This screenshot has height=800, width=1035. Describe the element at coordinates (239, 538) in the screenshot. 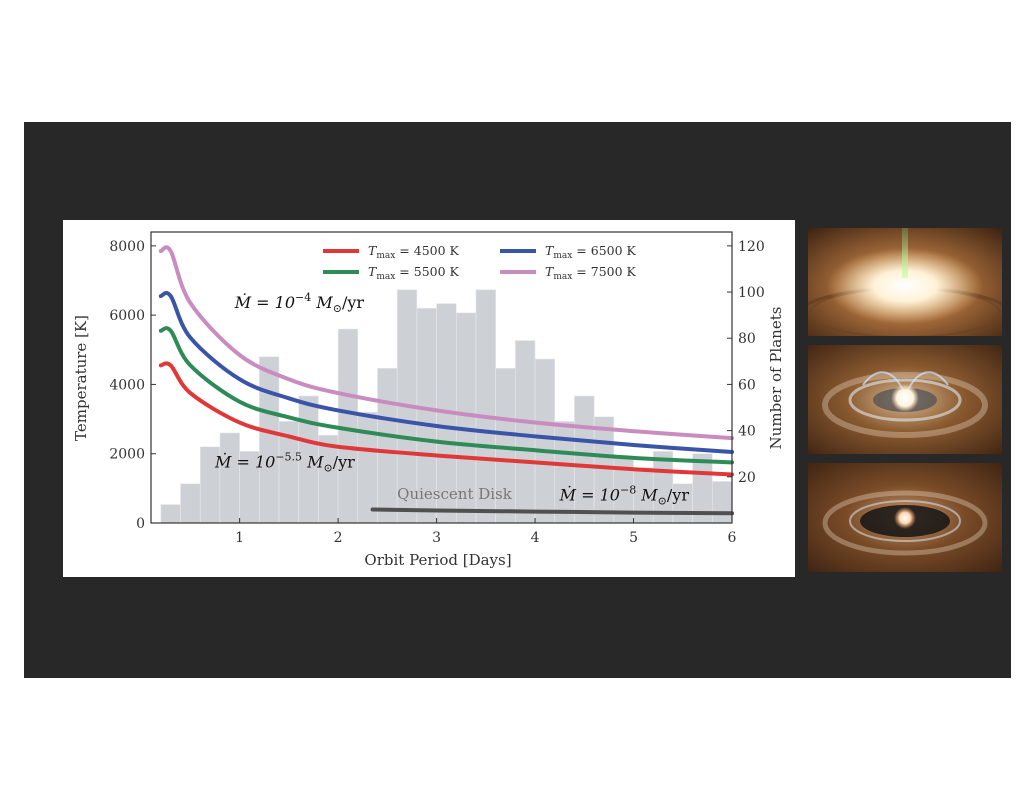

I see `x-tick-label: 1` at that location.